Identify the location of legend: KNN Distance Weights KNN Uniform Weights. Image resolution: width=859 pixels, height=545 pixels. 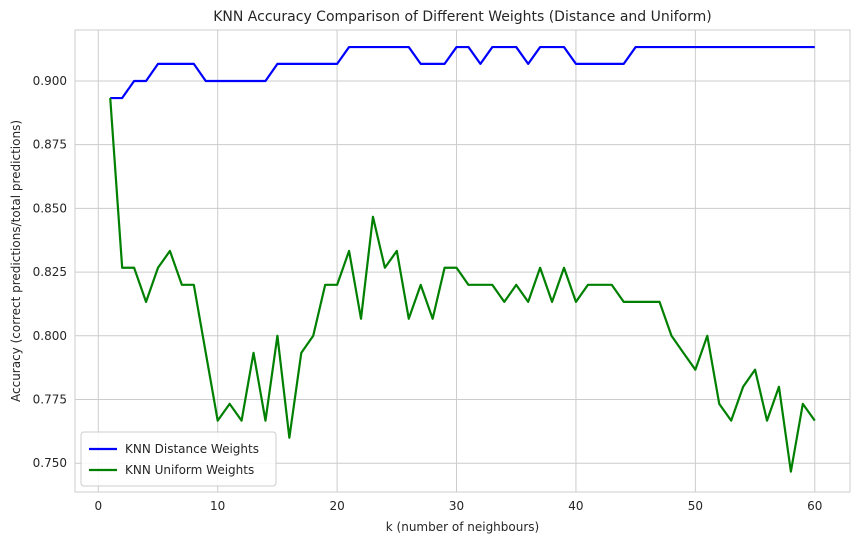
(178, 459).